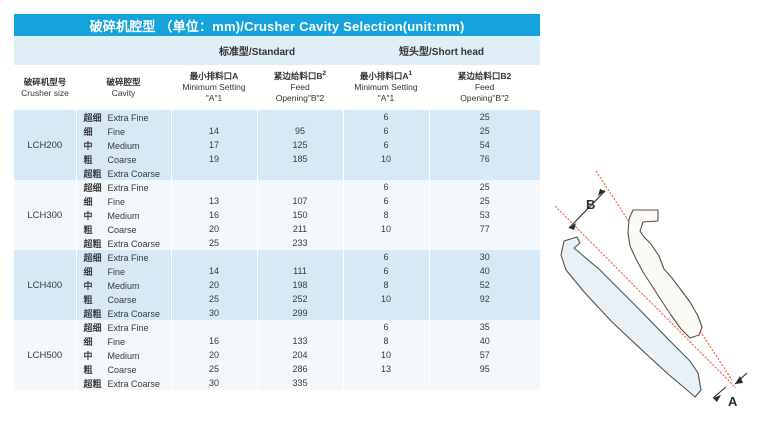 The image size is (766, 442). I want to click on cavity-type-cn: 细, so click(88, 201).